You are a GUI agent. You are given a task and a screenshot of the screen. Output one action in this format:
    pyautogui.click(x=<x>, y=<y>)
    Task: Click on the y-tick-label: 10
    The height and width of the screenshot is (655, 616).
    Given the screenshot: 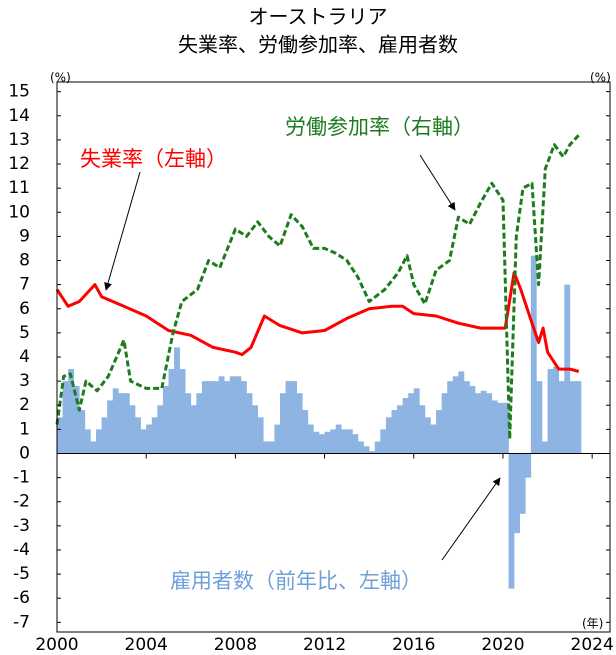 What is the action you would take?
    pyautogui.click(x=19, y=212)
    